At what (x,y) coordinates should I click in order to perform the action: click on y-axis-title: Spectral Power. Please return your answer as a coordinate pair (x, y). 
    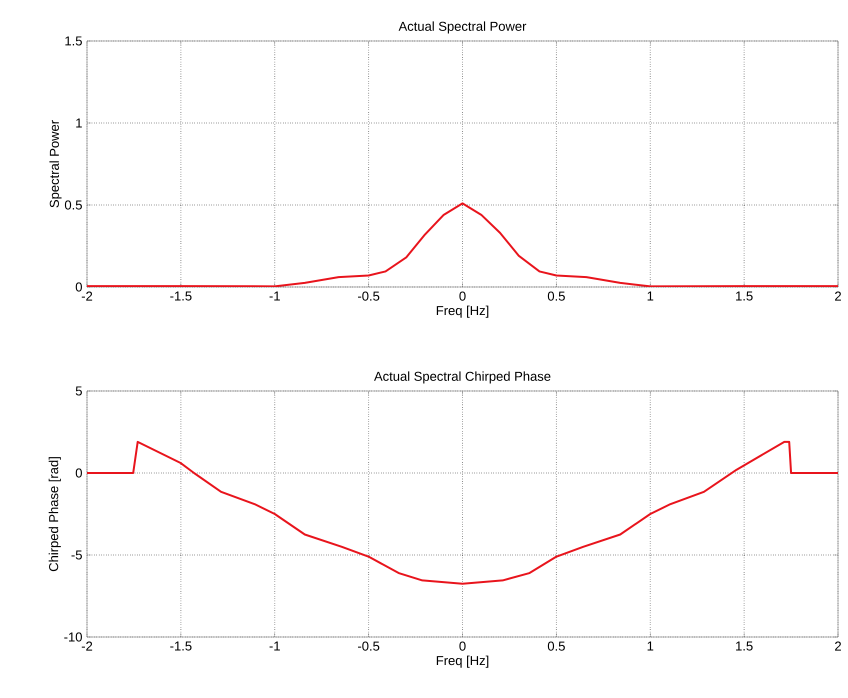
    Looking at the image, I should click on (55, 164).